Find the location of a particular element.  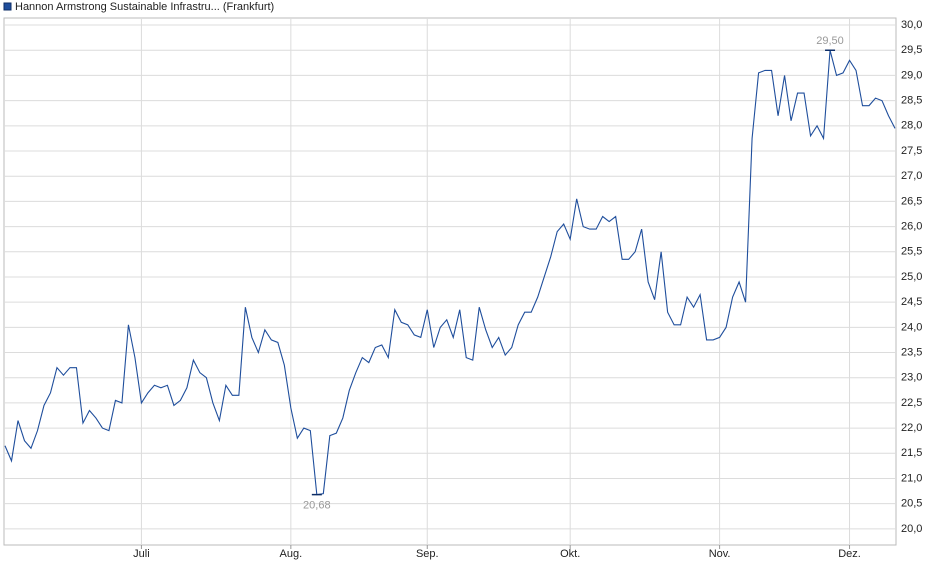

y-tick-label: 27,5 is located at coordinates (911, 151).